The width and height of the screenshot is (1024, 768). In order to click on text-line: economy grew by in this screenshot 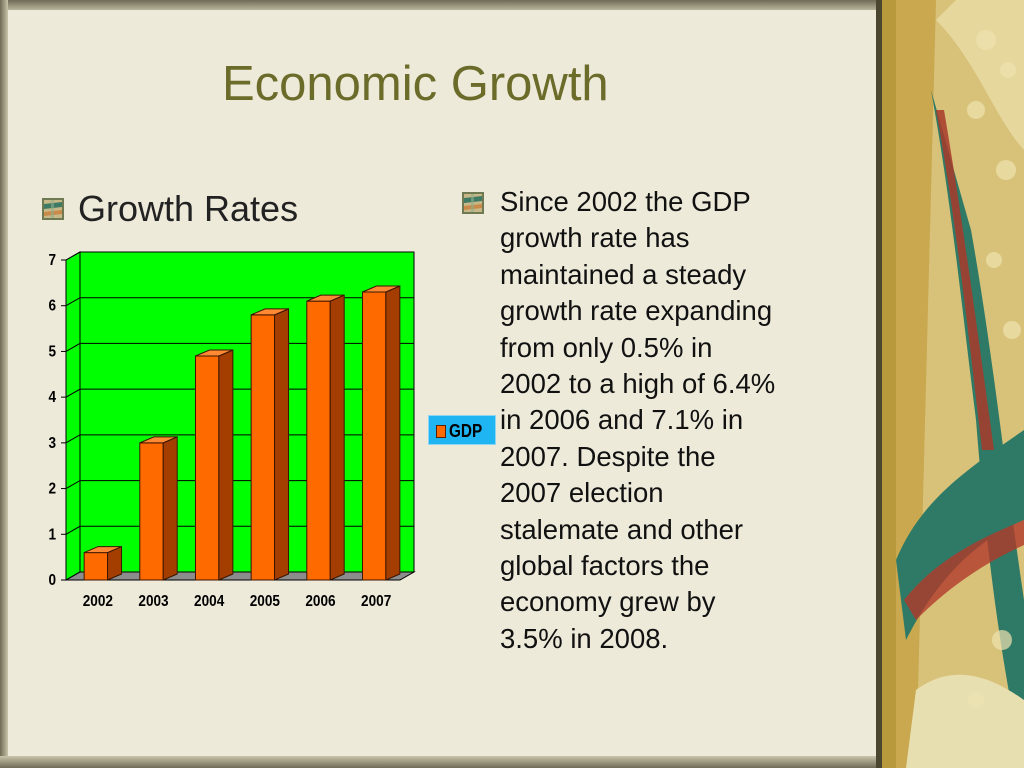, I will do `click(608, 602)`.